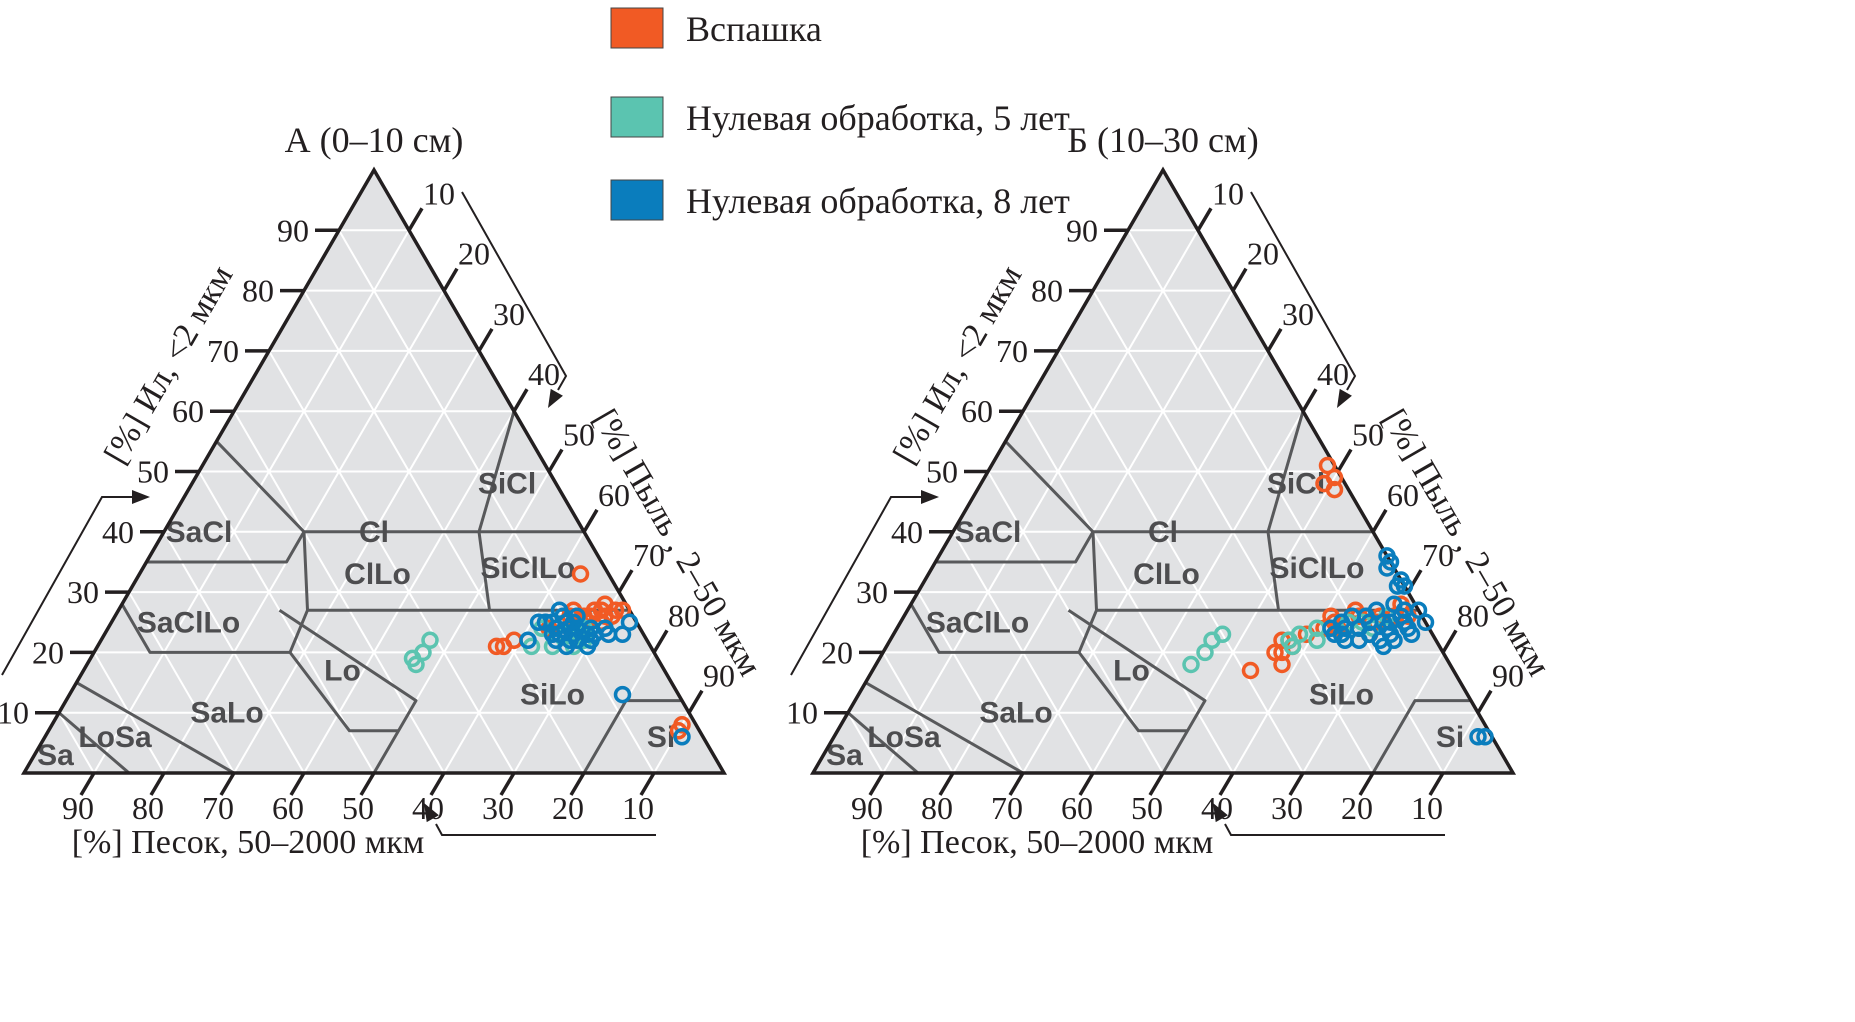 This screenshot has height=1022, width=1855. What do you see at coordinates (1427, 808) in the screenshot?
I see `tick-label-sand: 10` at bounding box center [1427, 808].